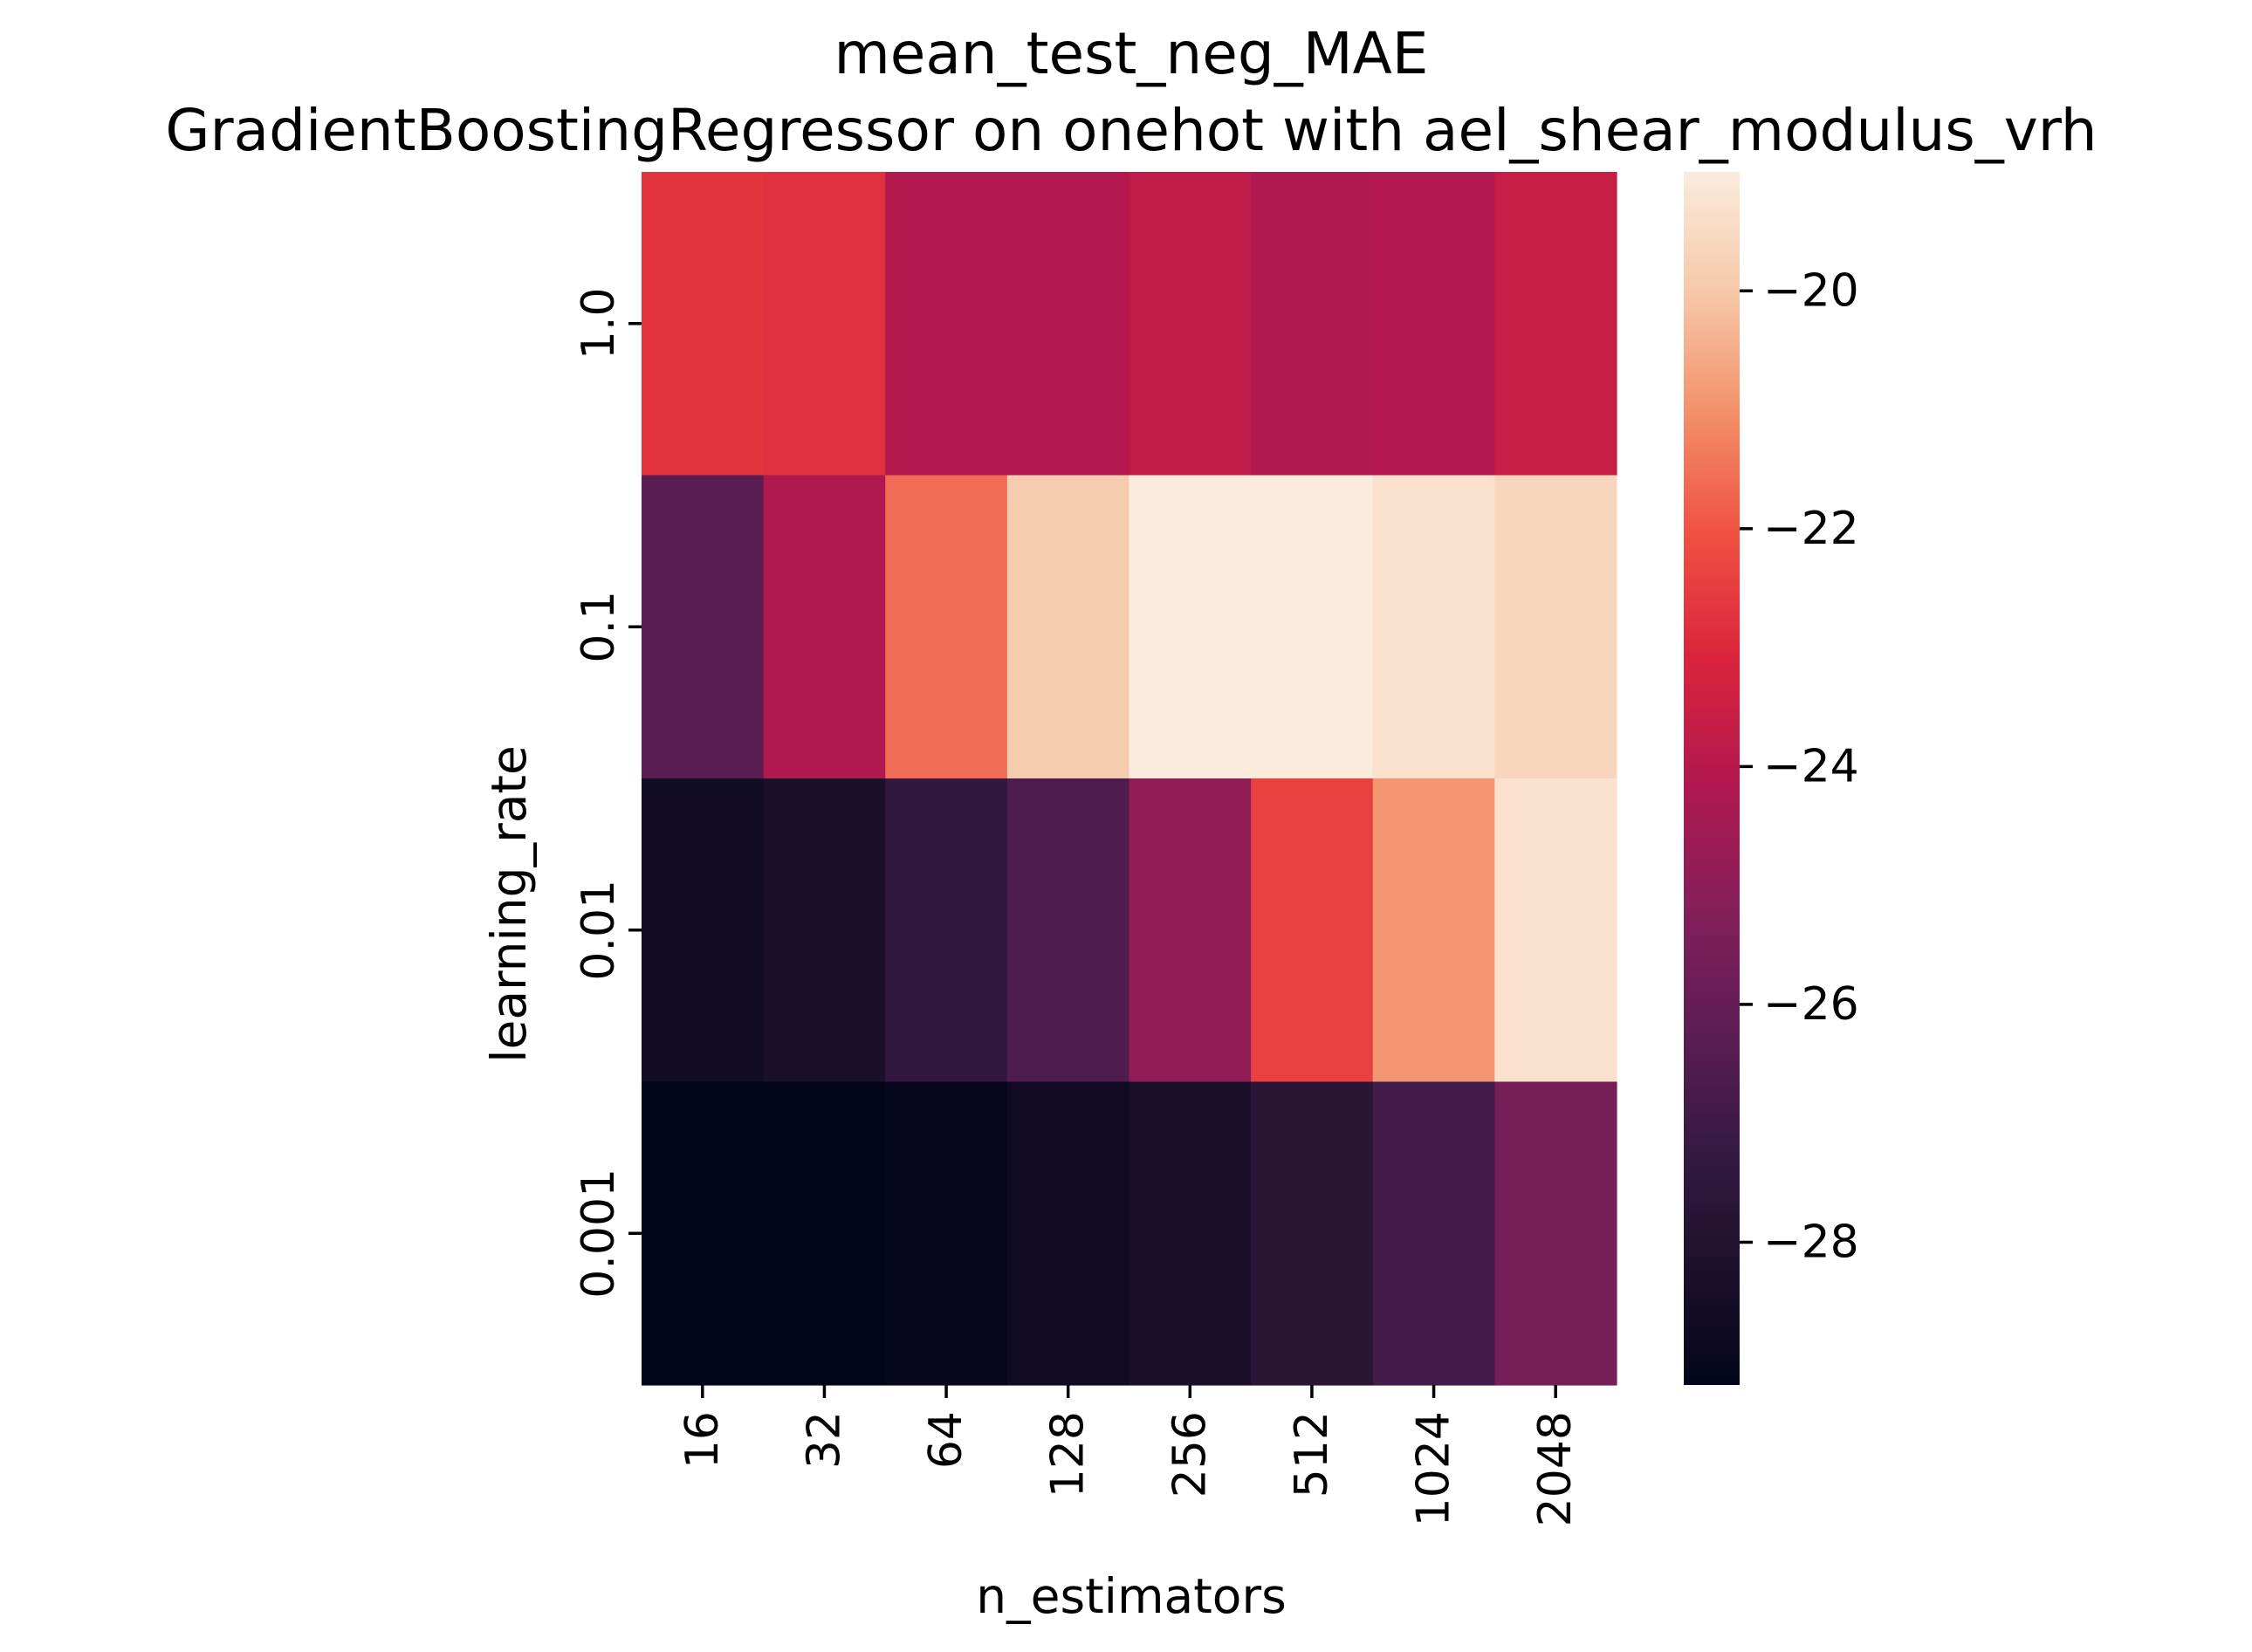  What do you see at coordinates (1811, 766) in the screenshot?
I see `colorbar-tick-label: −24` at bounding box center [1811, 766].